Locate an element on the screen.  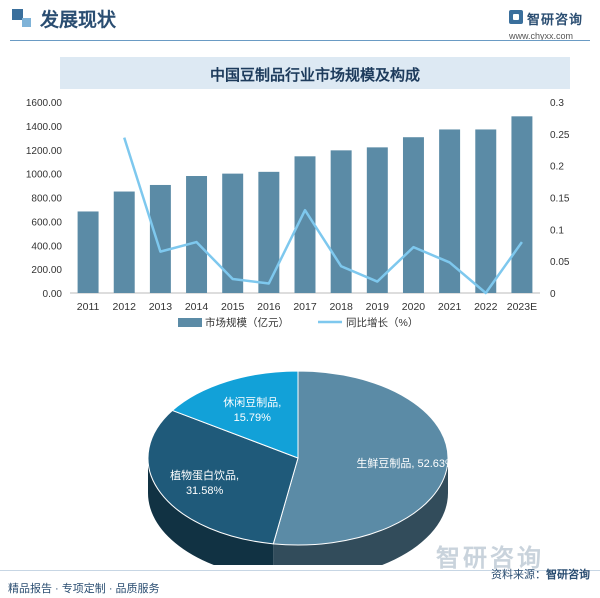
x-tick-label: 2016 is located at coordinates (269, 307).